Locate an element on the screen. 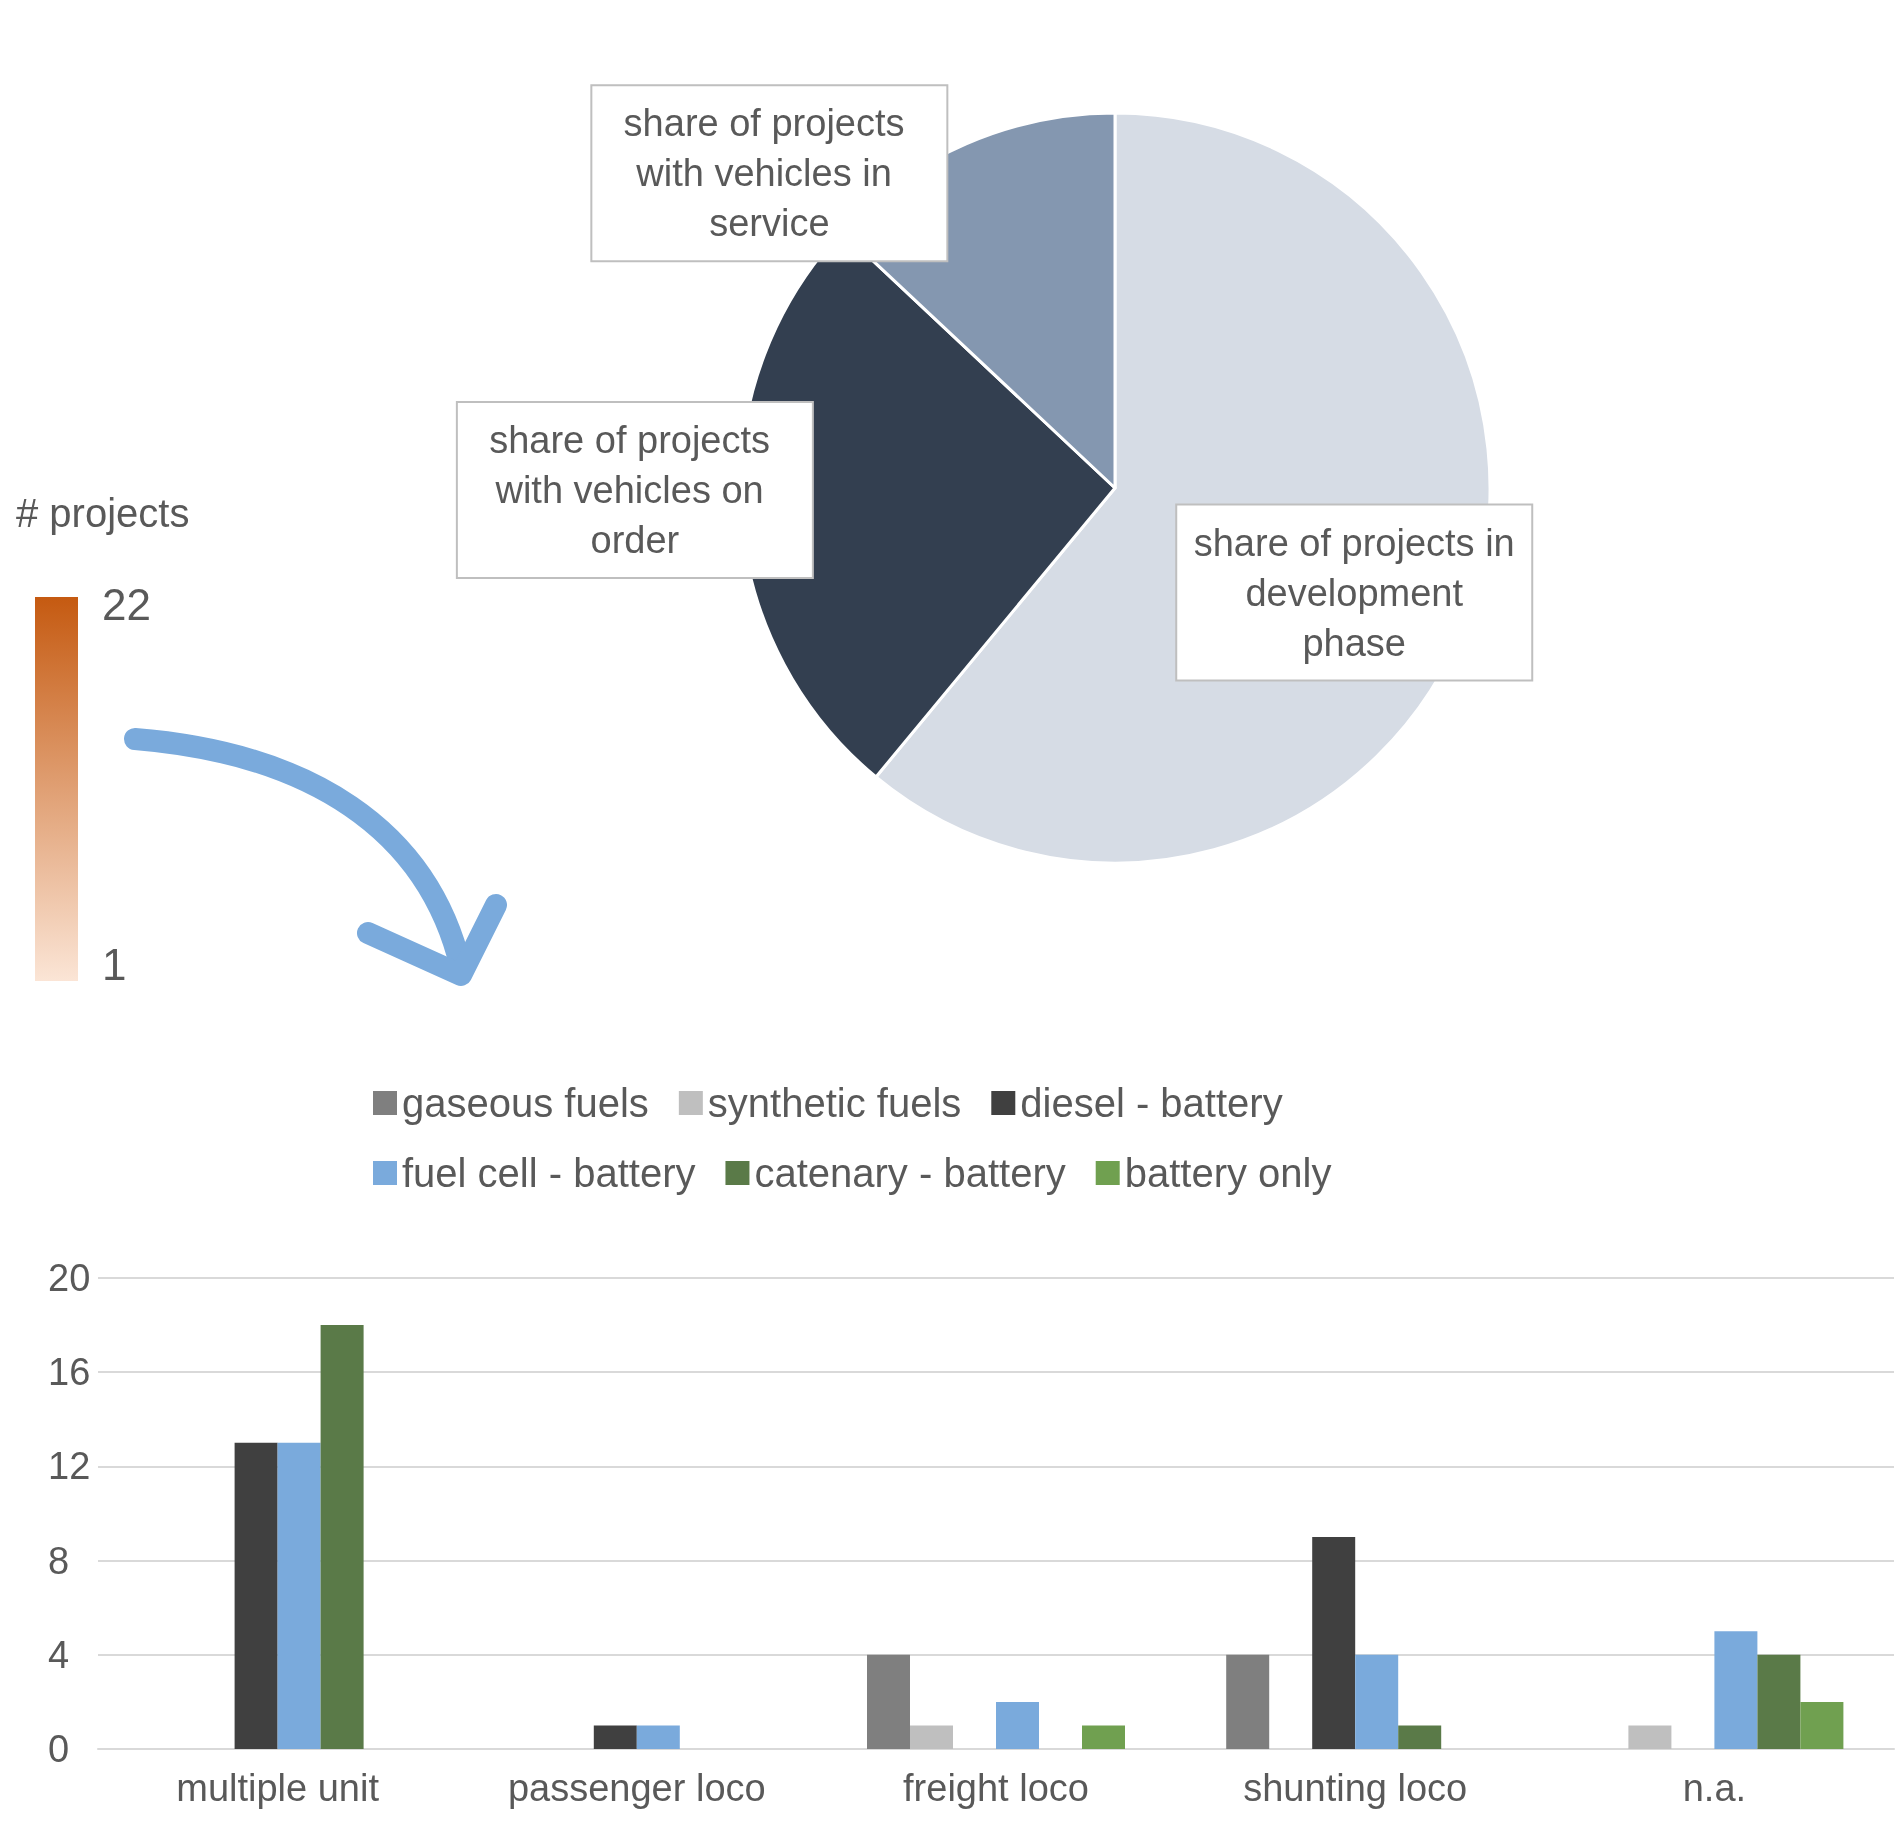 Image resolution: width=1896 pixels, height=1831 pixels. text: # projects is located at coordinates (103, 513).